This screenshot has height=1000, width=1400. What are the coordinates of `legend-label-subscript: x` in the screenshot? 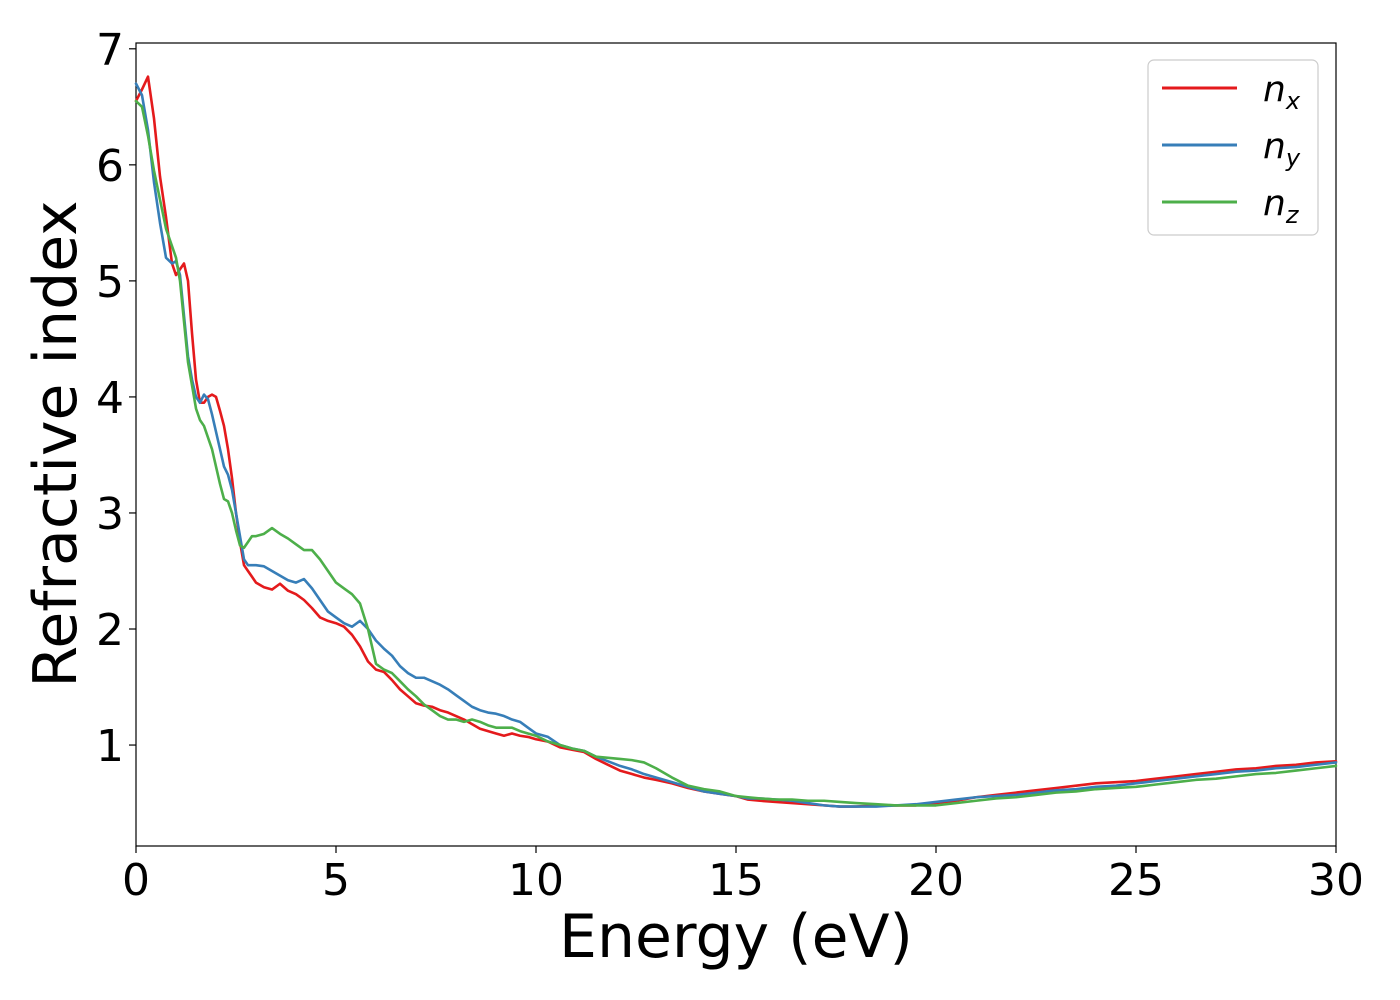 It's located at (1293, 101).